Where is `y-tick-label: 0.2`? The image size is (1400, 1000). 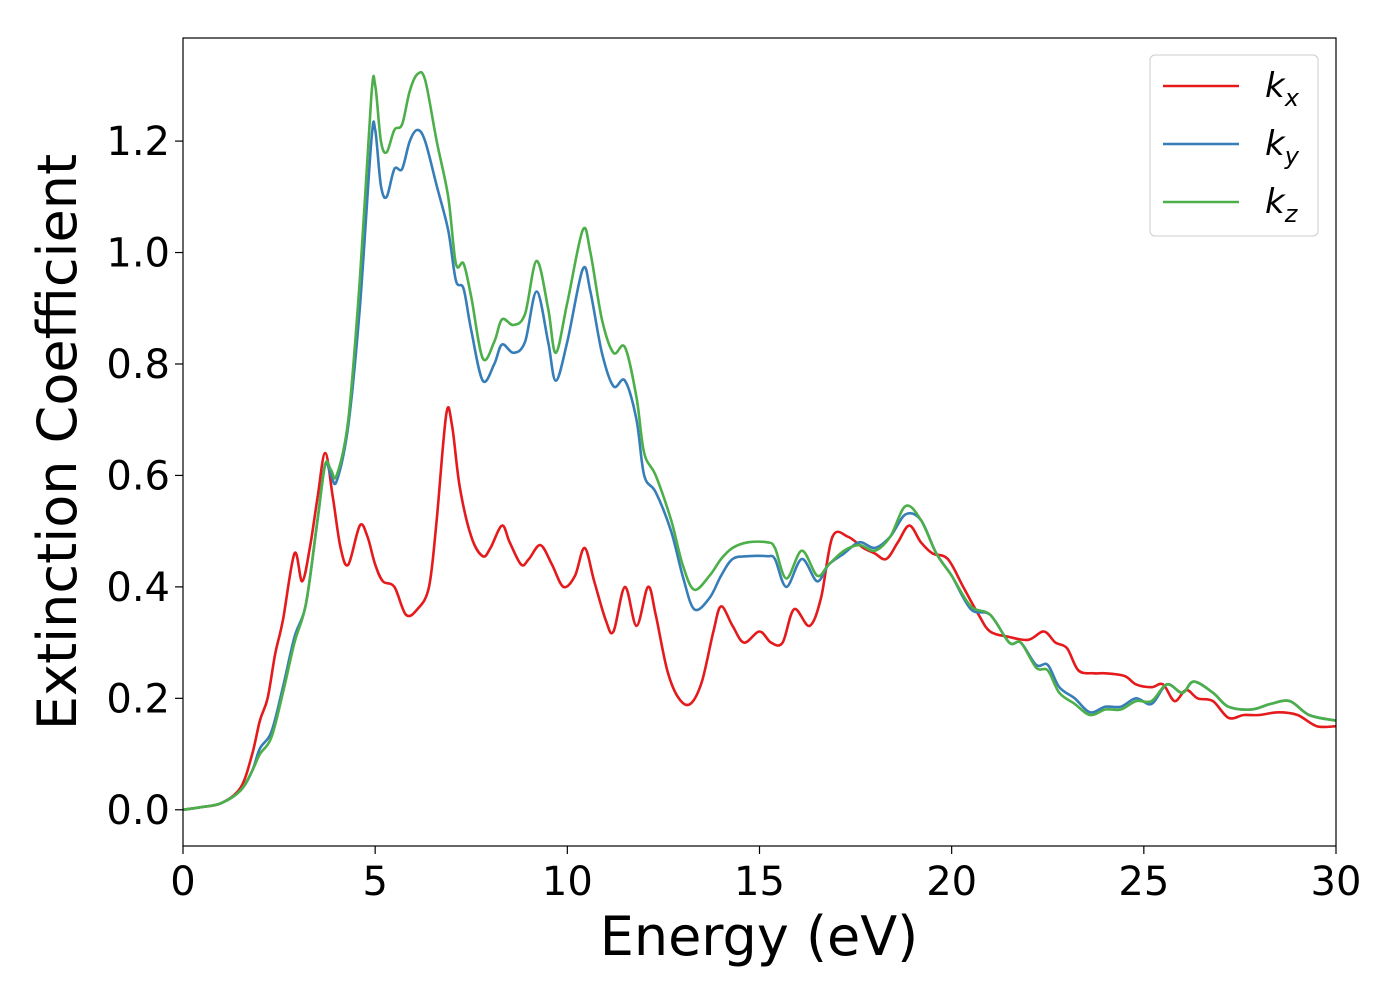
y-tick-label: 0.2 is located at coordinates (138, 699).